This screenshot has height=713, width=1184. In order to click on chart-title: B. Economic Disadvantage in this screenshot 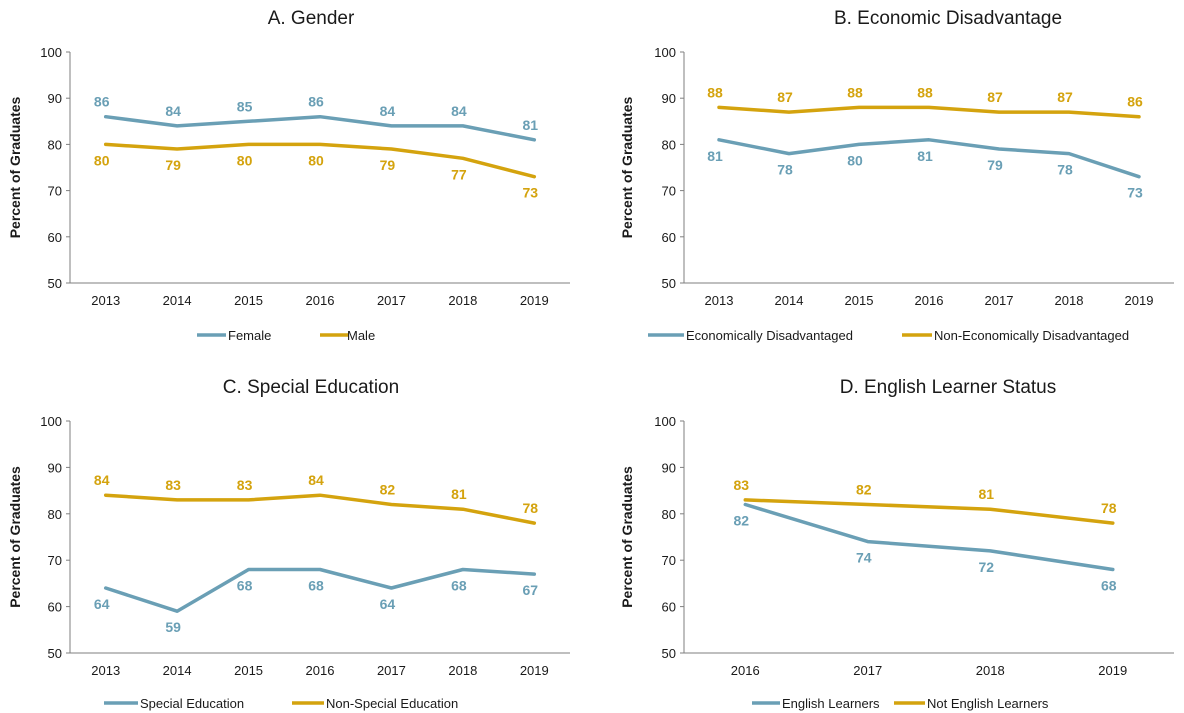, I will do `click(948, 18)`.